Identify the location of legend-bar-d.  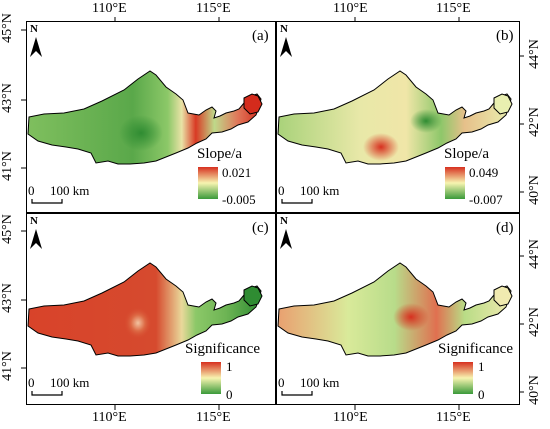
(463, 378).